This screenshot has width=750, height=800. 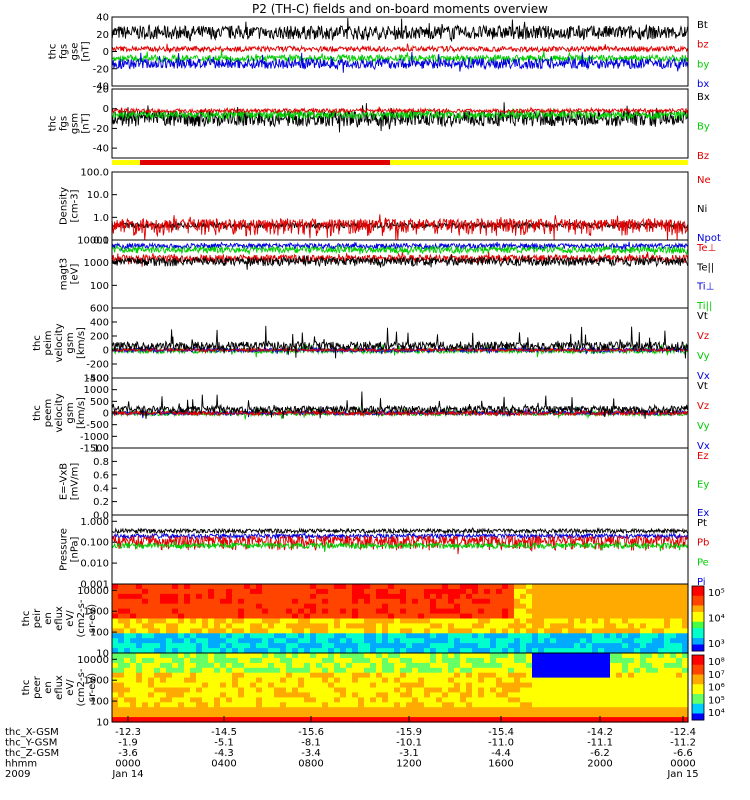 What do you see at coordinates (703, 156) in the screenshot?
I see `legend-gsm-item: Bz` at bounding box center [703, 156].